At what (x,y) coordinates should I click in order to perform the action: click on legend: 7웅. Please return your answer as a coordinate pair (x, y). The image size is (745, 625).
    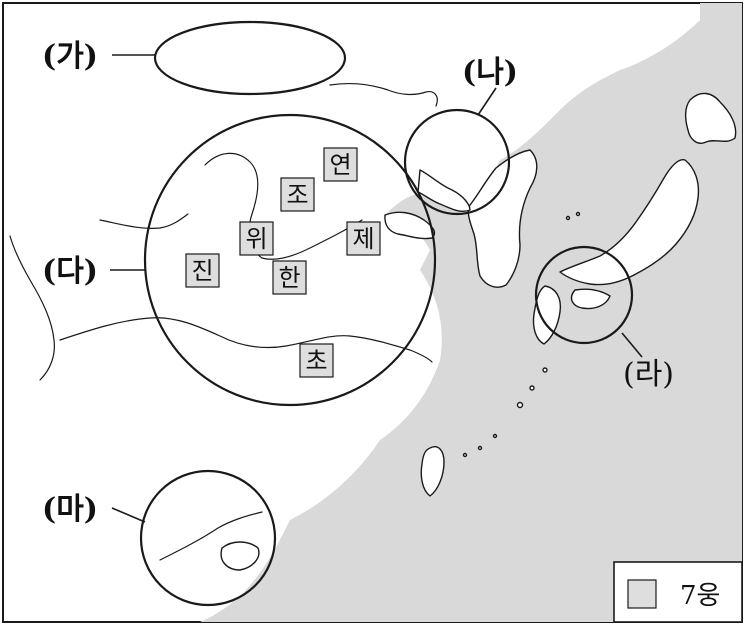
    Looking at the image, I should click on (678, 592).